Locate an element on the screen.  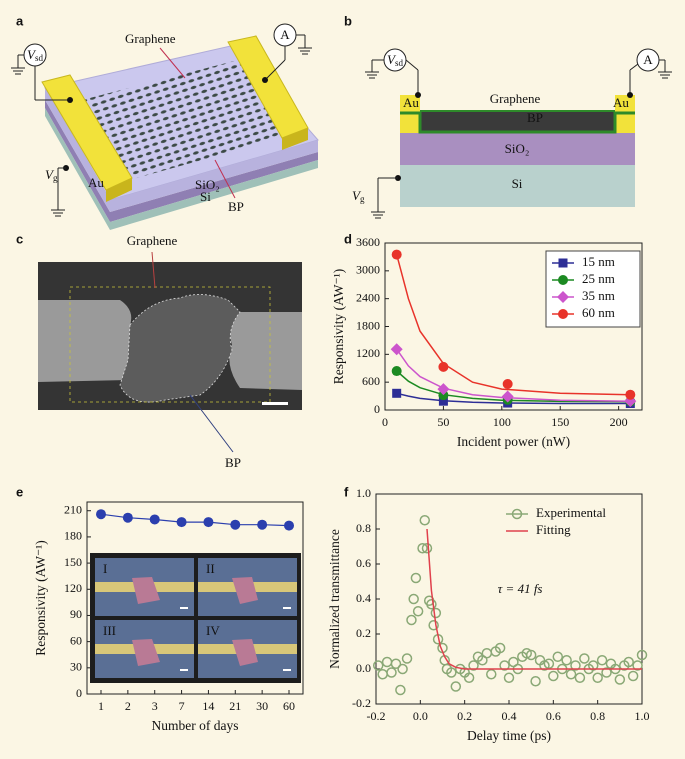
x-tick-label: 0.6 is located at coordinates (553, 716).